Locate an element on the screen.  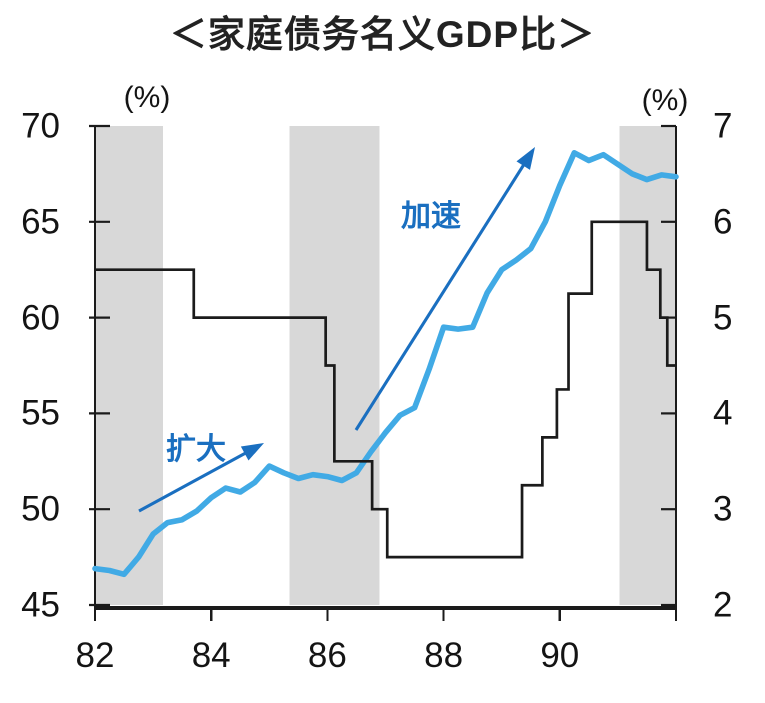
left-axis-tick-label: 65 is located at coordinates (40, 222).